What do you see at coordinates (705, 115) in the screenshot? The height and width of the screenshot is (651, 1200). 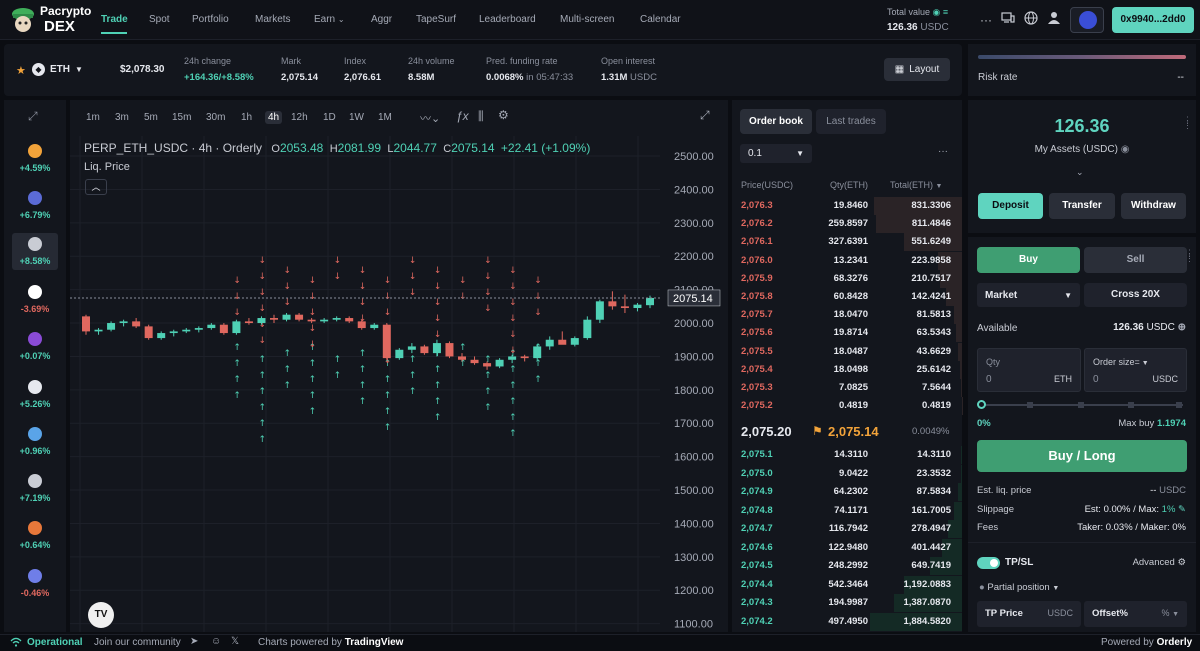 I see `fullscreen-icon: ⤢` at bounding box center [705, 115].